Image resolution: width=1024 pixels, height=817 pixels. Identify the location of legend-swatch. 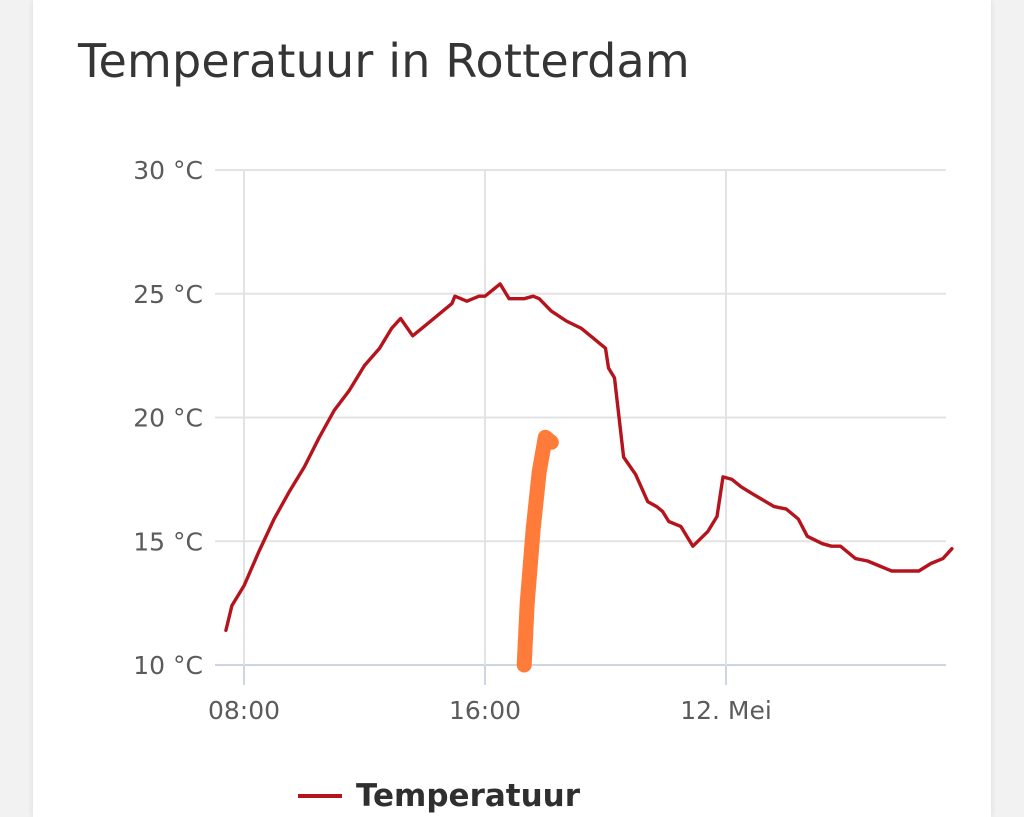
(320, 796).